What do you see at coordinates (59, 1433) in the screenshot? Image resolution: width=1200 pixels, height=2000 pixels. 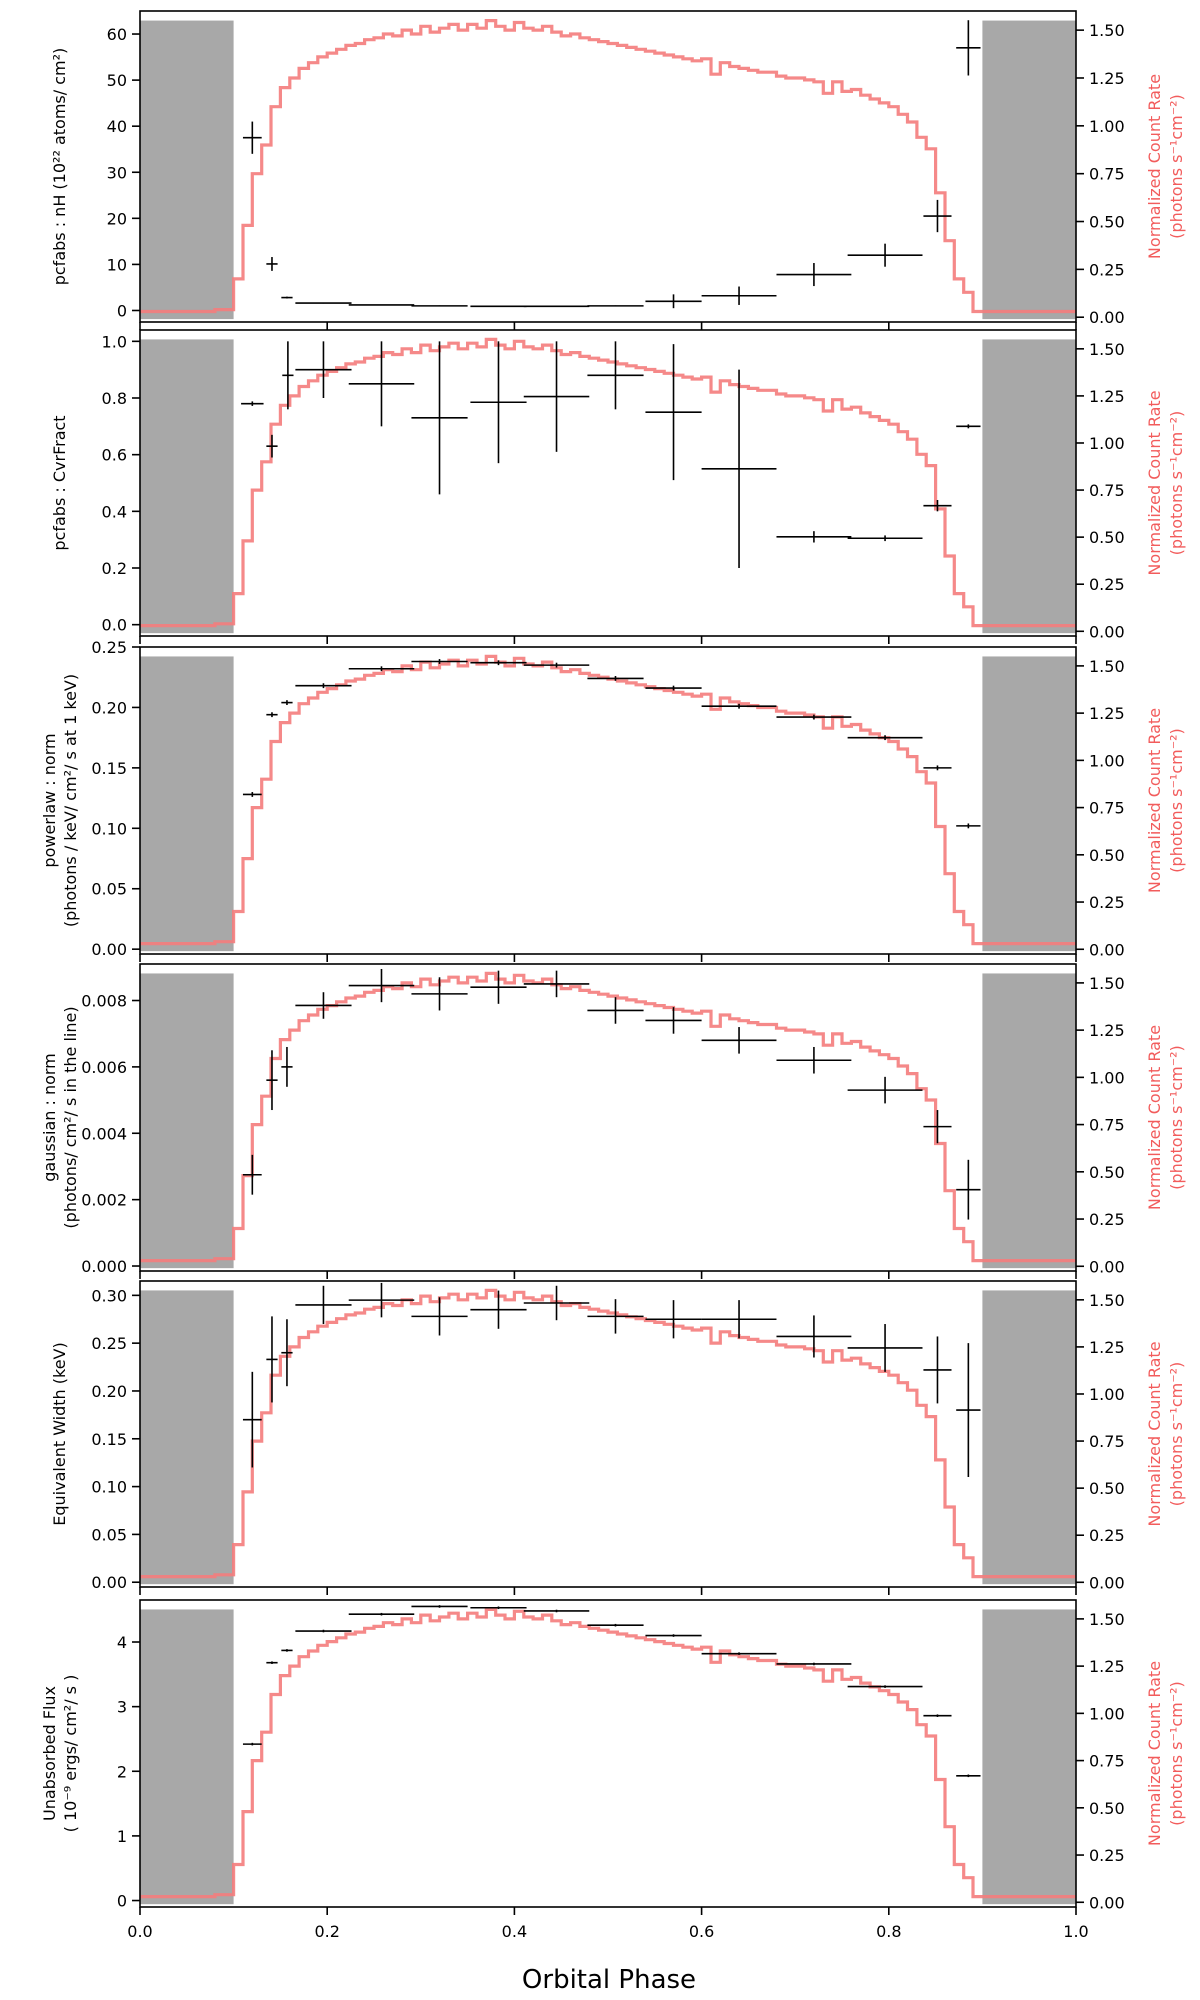 I see `left-y-axis-label: Equivalent Width (keV)` at bounding box center [59, 1433].